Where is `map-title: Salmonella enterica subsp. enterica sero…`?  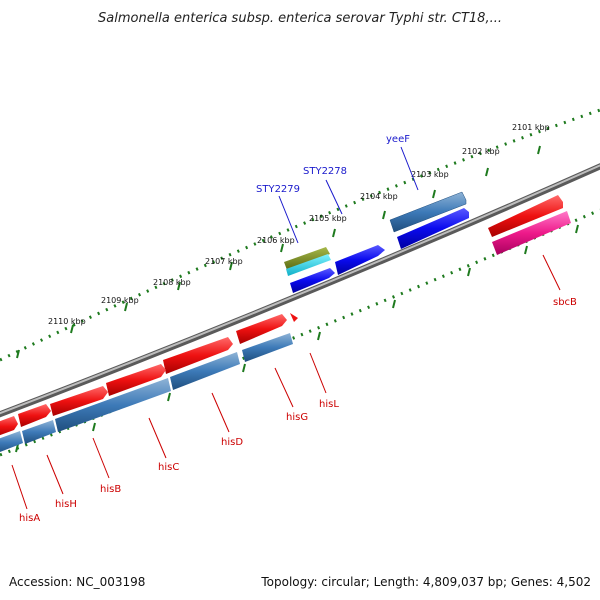 map-title: Salmonella enterica subsp. enterica sero… is located at coordinates (300, 18).